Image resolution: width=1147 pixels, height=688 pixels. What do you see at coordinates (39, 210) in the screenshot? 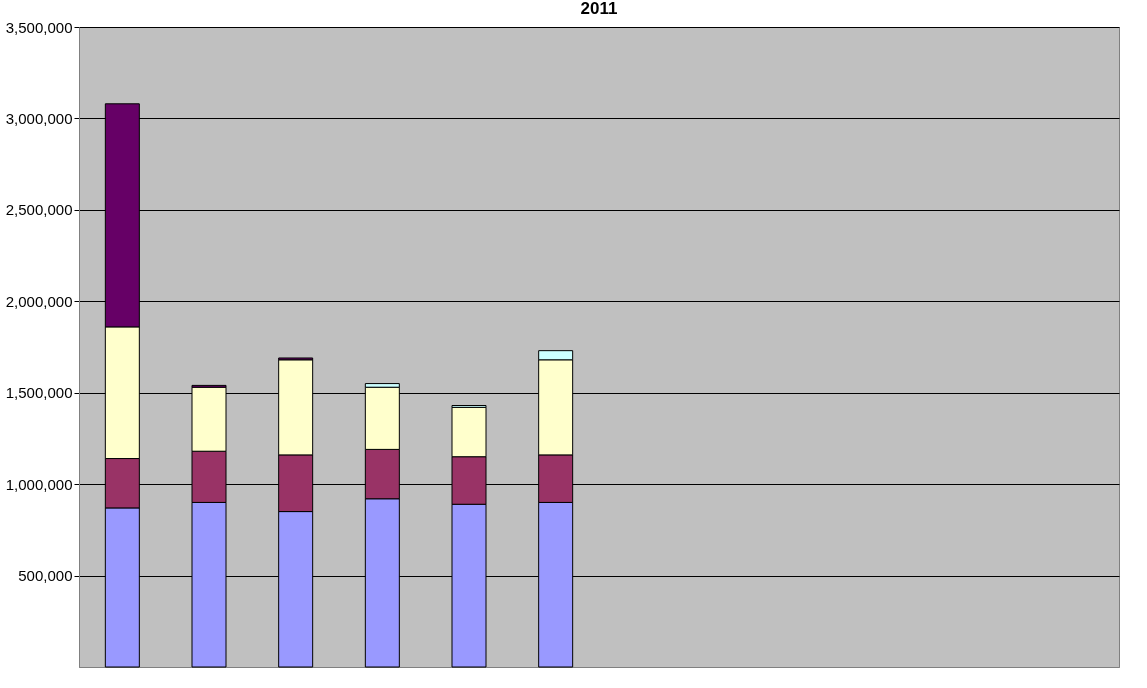
I see `y-tick-label: 2,500,000` at bounding box center [39, 210].